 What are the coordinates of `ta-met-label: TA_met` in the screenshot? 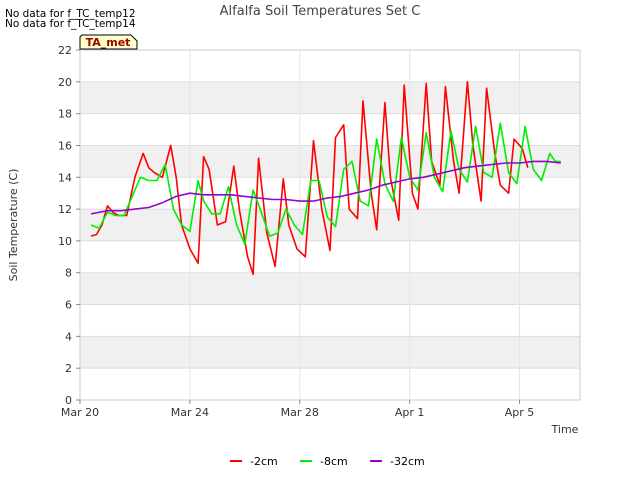 It's located at (108, 42).